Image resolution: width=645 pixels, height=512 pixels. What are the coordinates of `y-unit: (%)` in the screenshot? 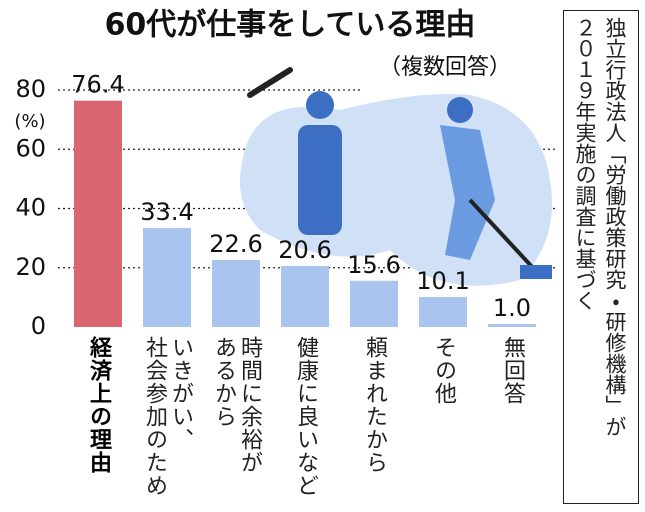 It's located at (29, 121).